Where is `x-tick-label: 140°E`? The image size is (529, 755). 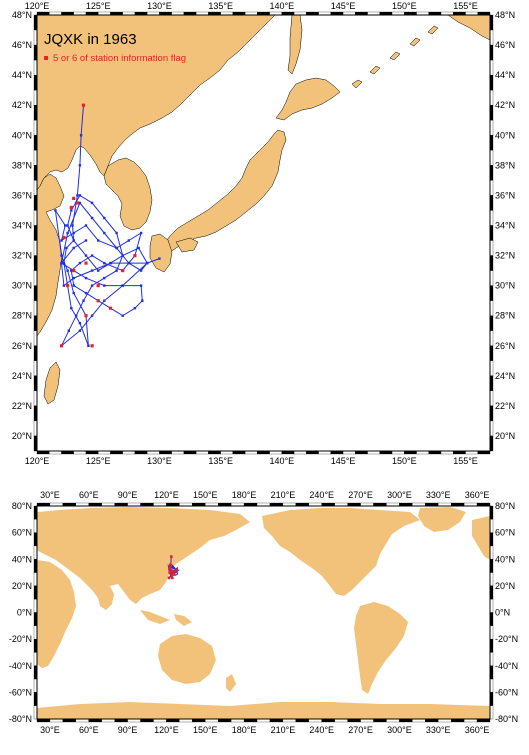 x-tick-label: 140°E is located at coordinates (282, 6).